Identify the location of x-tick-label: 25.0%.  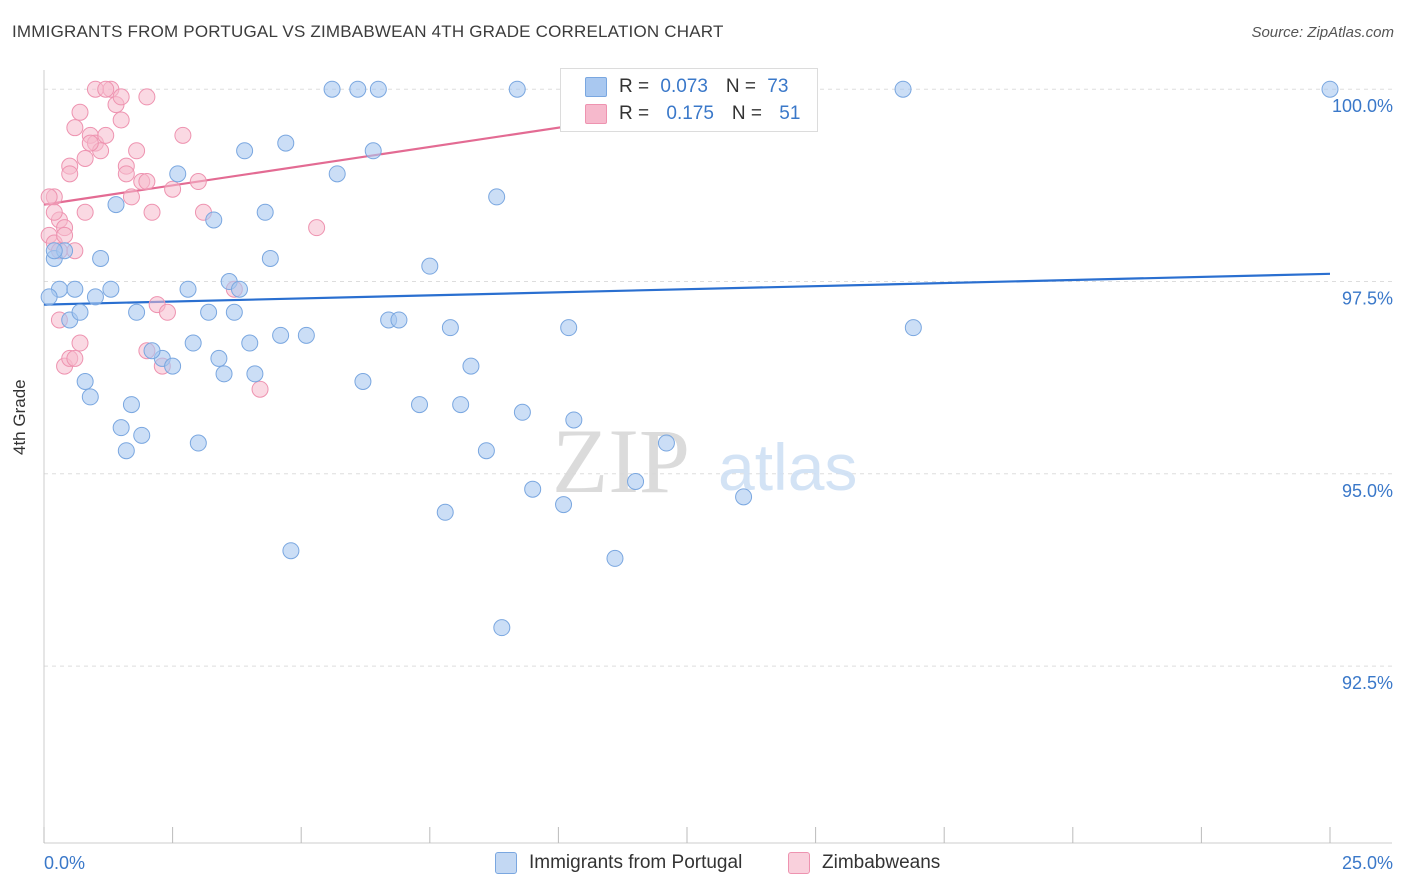
(1367, 863).